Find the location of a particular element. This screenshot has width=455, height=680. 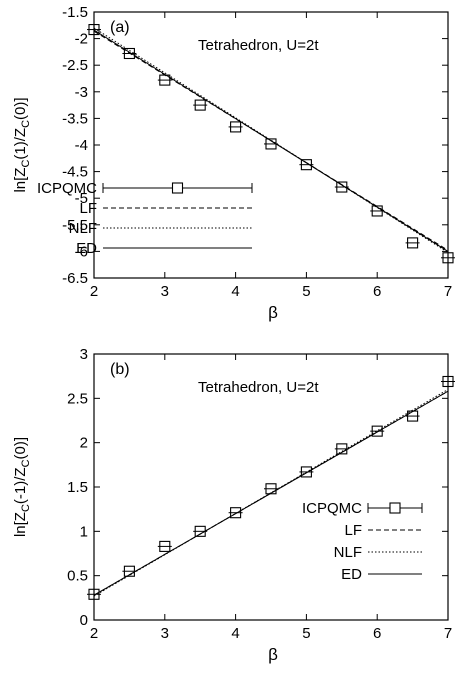

y-tick-label: -6 is located at coordinates (81, 251).